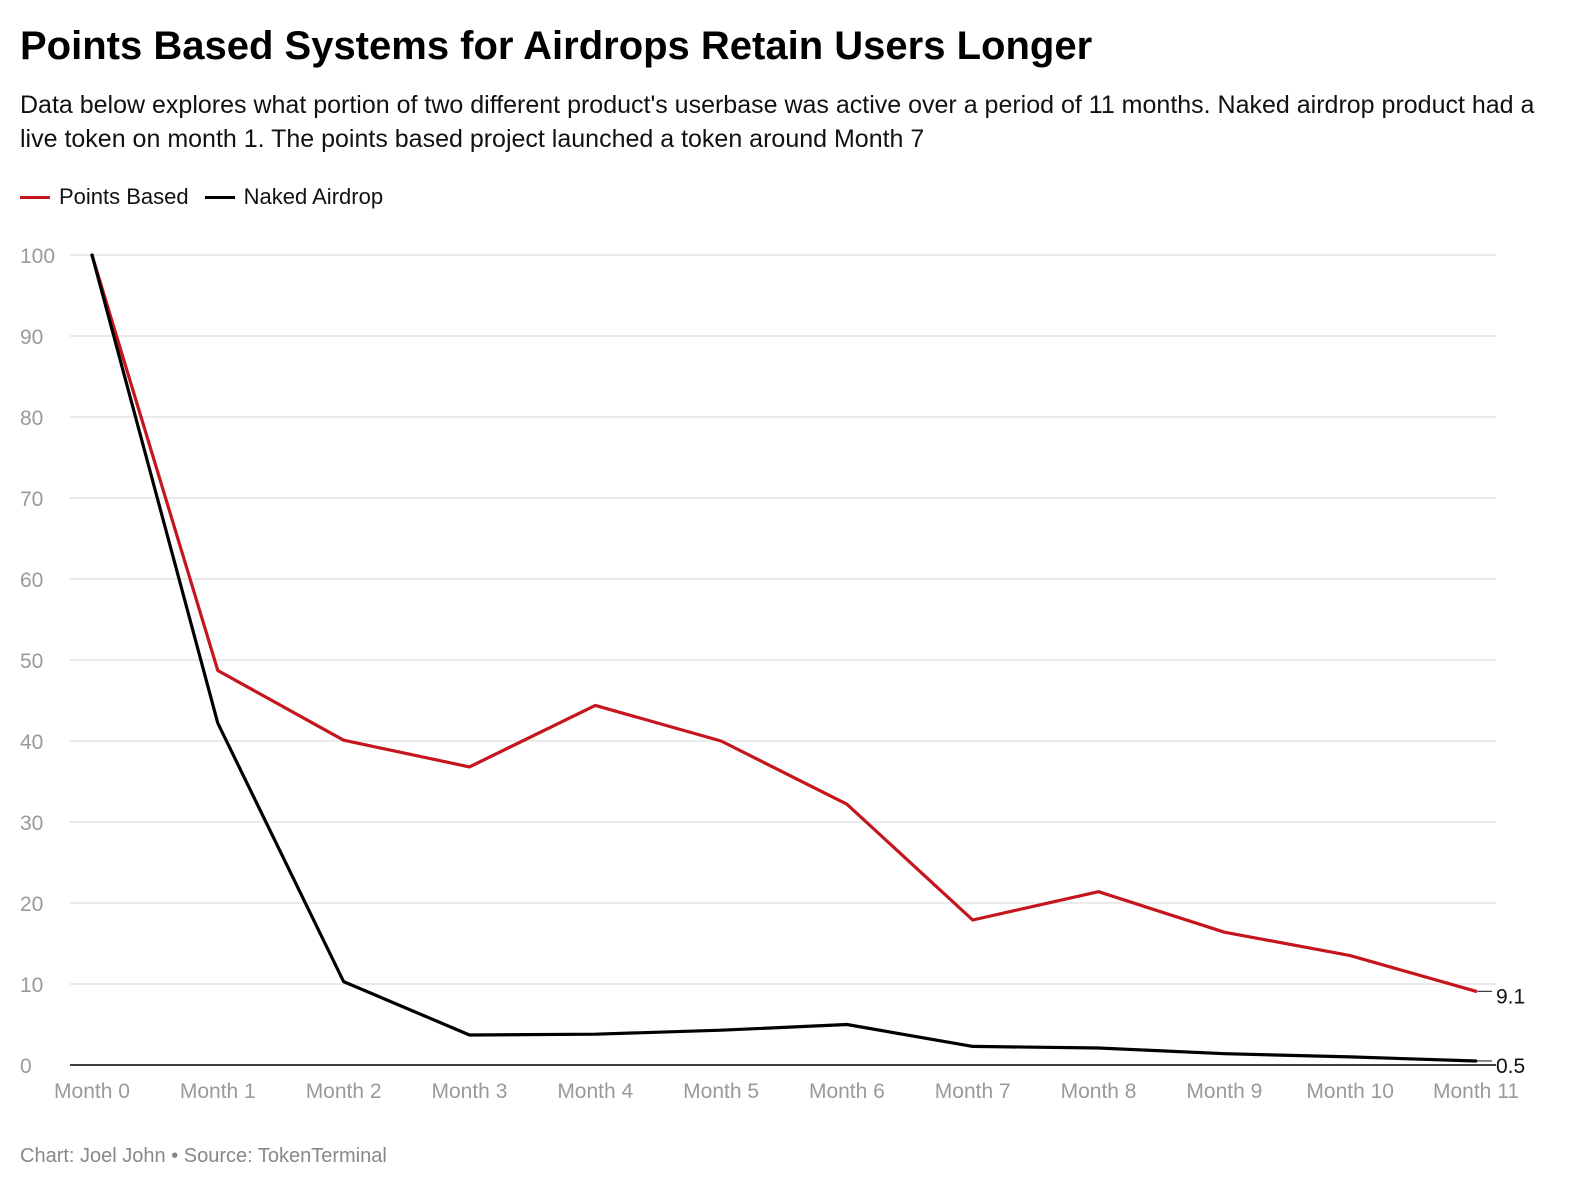 This screenshot has height=1204, width=1588. What do you see at coordinates (847, 1091) in the screenshot?
I see `x-tick-label-6: Month 6` at bounding box center [847, 1091].